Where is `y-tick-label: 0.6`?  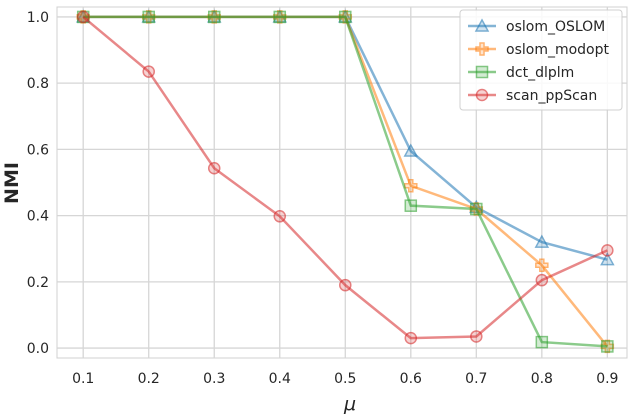
y-tick-label: 0.6 is located at coordinates (38, 150).